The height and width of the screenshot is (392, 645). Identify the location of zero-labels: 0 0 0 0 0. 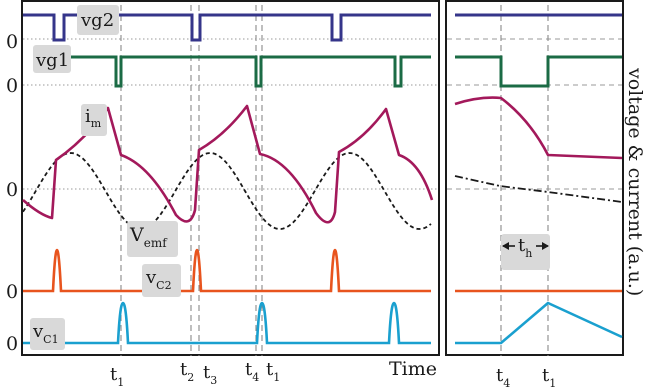
(12, 193).